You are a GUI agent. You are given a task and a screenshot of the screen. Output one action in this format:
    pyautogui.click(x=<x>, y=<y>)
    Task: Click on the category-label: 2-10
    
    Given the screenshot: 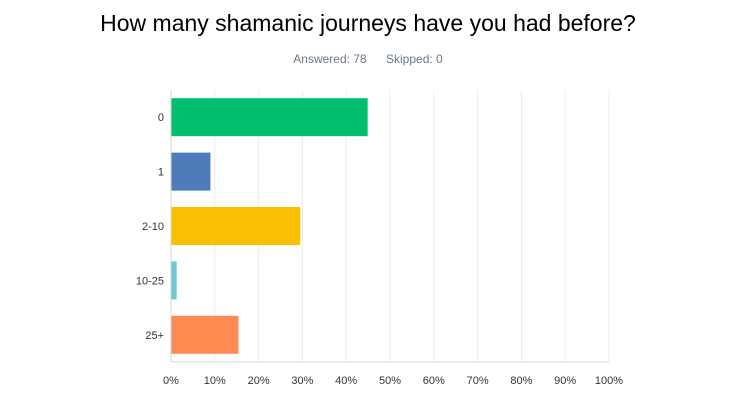 What is the action you would take?
    pyautogui.click(x=153, y=227)
    